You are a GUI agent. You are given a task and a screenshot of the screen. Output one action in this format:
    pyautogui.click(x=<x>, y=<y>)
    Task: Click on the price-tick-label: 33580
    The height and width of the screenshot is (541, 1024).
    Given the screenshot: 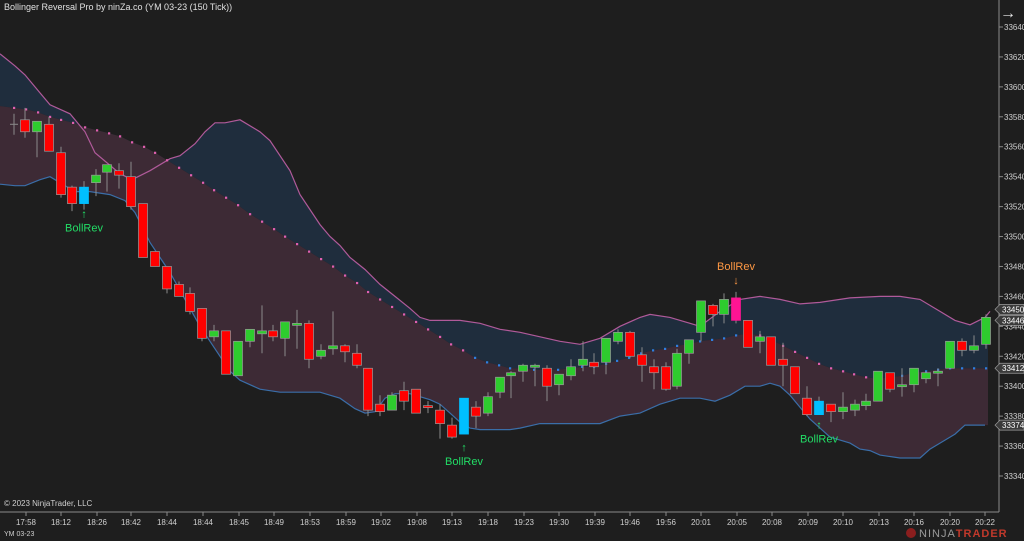 What is the action you would take?
    pyautogui.click(x=1014, y=117)
    